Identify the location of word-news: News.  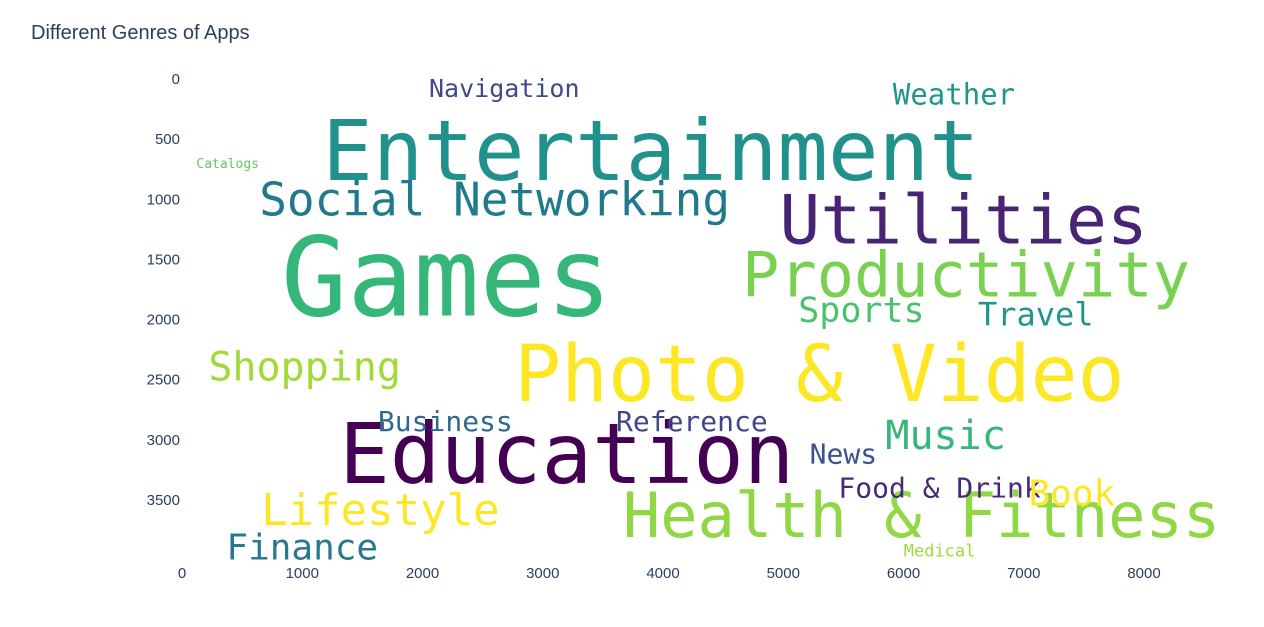
(843, 454).